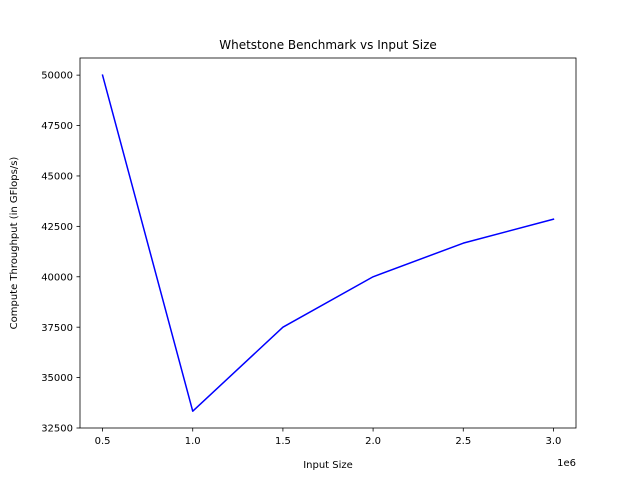 The height and width of the screenshot is (480, 640). What do you see at coordinates (193, 441) in the screenshot?
I see `x-tick-label: 1.0` at bounding box center [193, 441].